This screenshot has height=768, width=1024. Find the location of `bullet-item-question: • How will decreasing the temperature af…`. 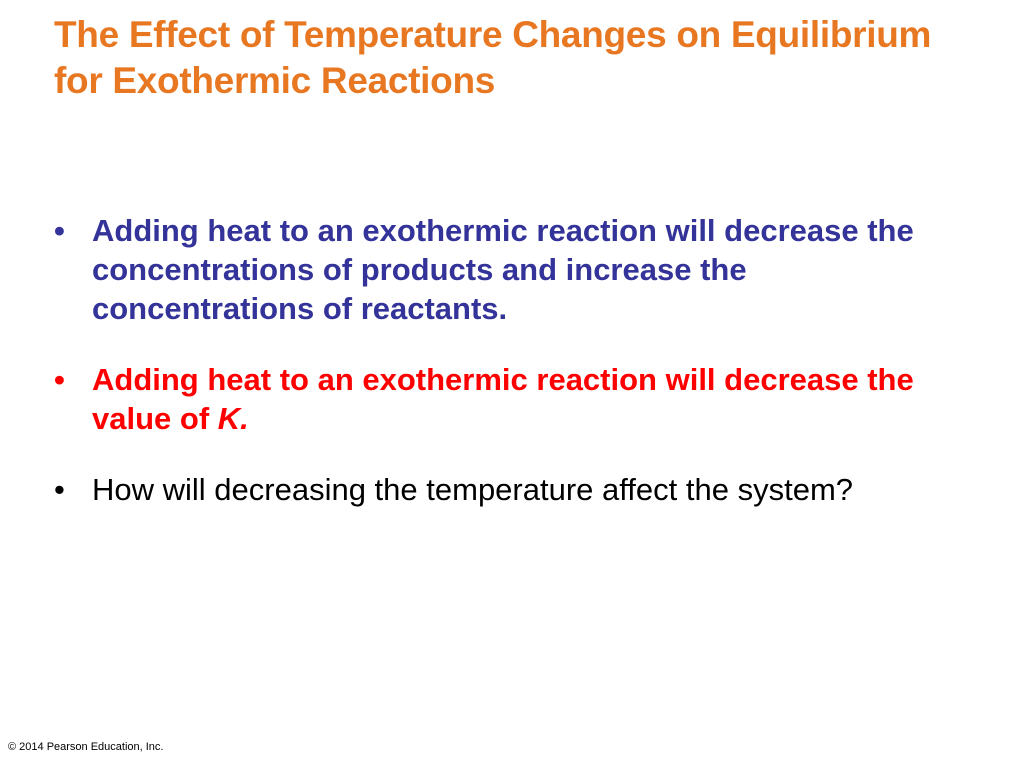

bullet-item-question: • How will decreasing the temperature af… is located at coordinates (512, 489).